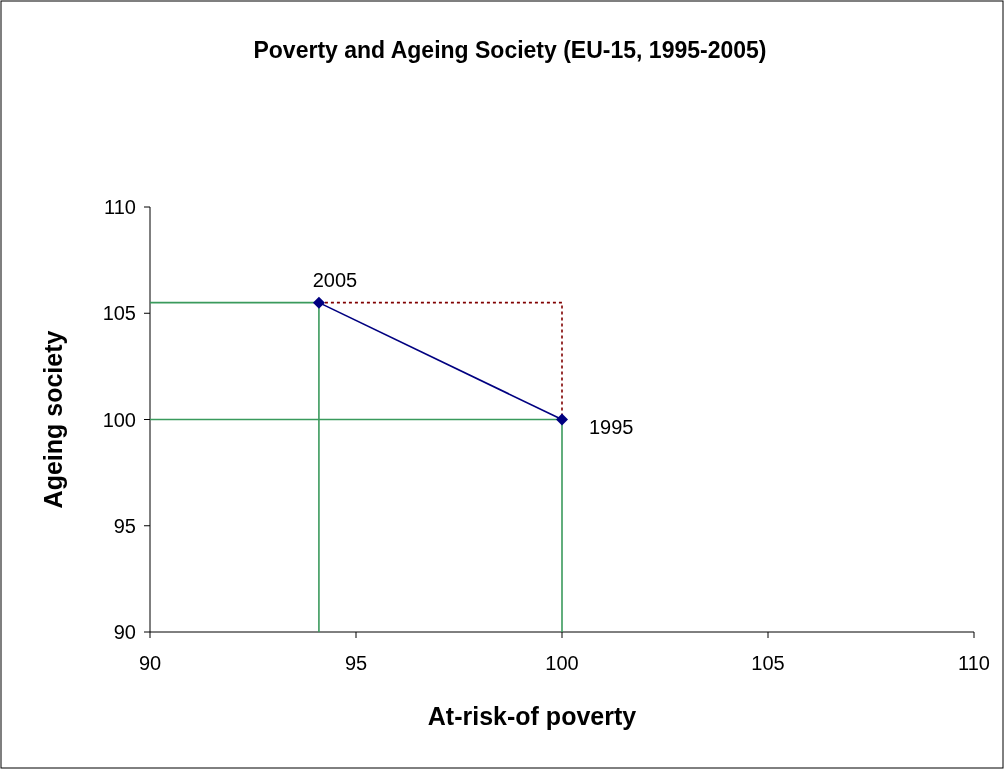  I want to click on annotation: 1995, so click(611, 426).